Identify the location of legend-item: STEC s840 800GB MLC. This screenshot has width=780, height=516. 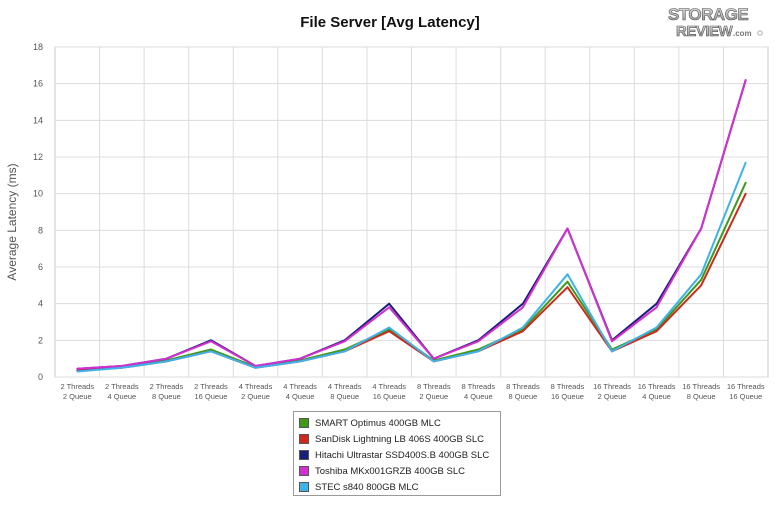
(399, 487).